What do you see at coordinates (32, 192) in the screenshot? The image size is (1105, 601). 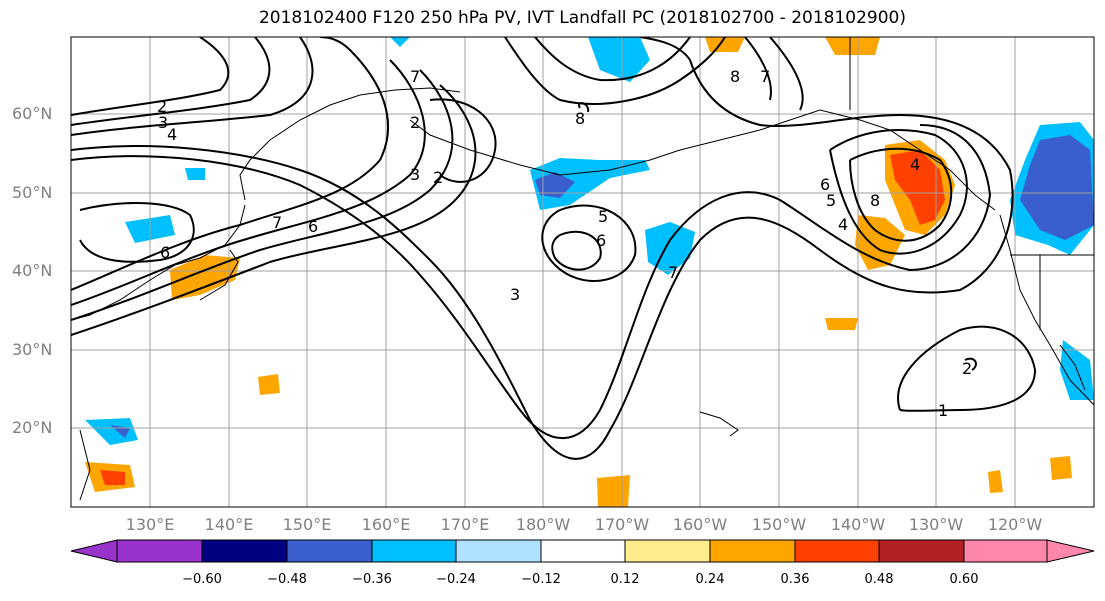 I see `lat-label: 50°N` at bounding box center [32, 192].